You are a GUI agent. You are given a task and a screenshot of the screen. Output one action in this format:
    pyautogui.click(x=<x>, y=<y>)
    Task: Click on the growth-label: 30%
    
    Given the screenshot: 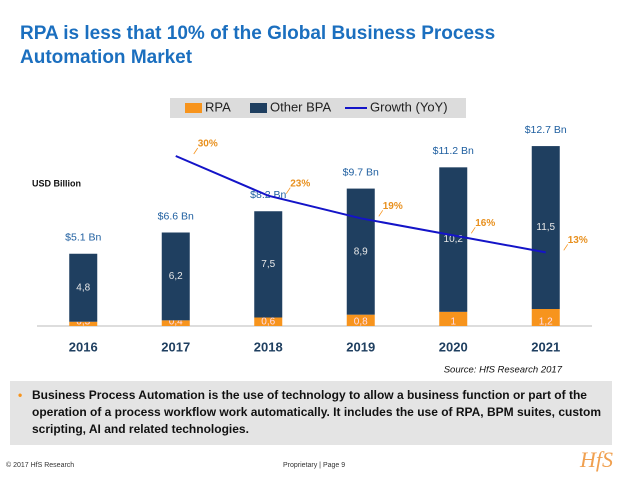 What is the action you would take?
    pyautogui.click(x=208, y=144)
    